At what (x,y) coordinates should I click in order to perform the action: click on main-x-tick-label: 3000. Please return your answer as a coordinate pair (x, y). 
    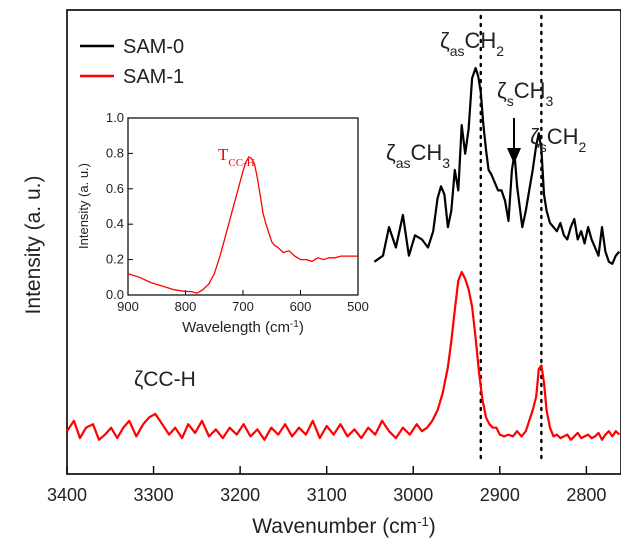
    Looking at the image, I should click on (413, 495).